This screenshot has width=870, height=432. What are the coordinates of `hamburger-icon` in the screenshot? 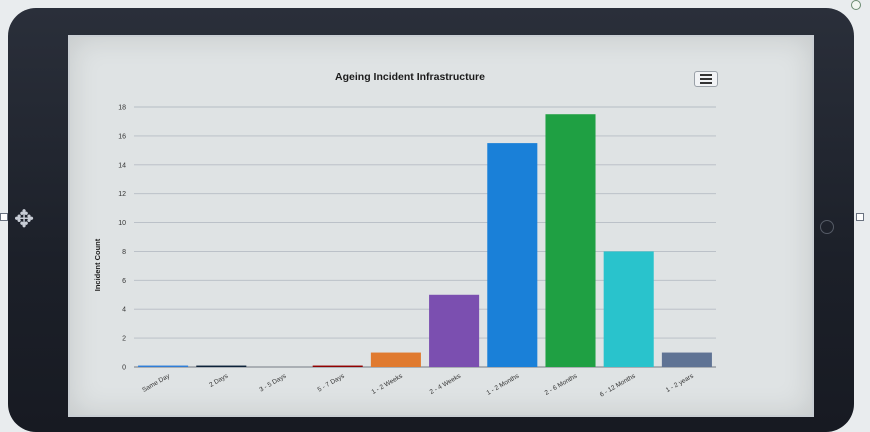 It's located at (706, 75).